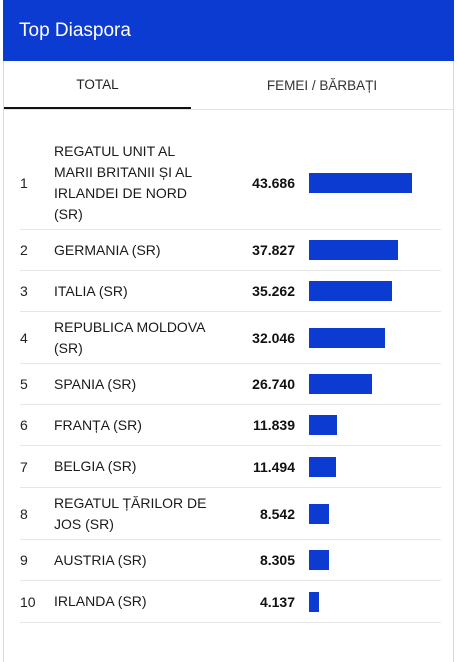  Describe the element at coordinates (230, 467) in the screenshot. I see `ranking-row: 7 BELGIA (SR) 11.494` at that location.